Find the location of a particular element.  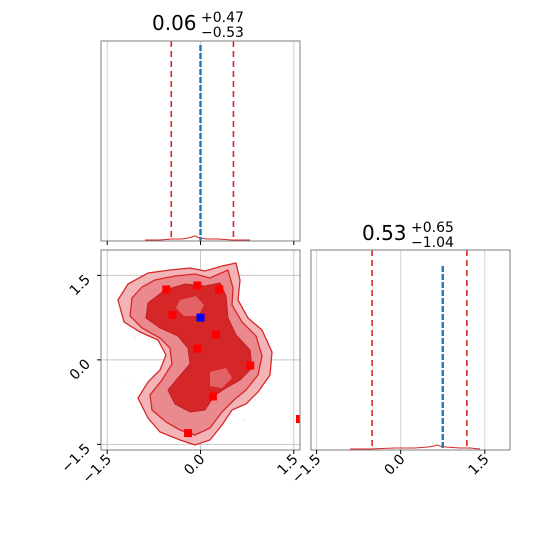

title-value: 0.53 is located at coordinates (384, 233).